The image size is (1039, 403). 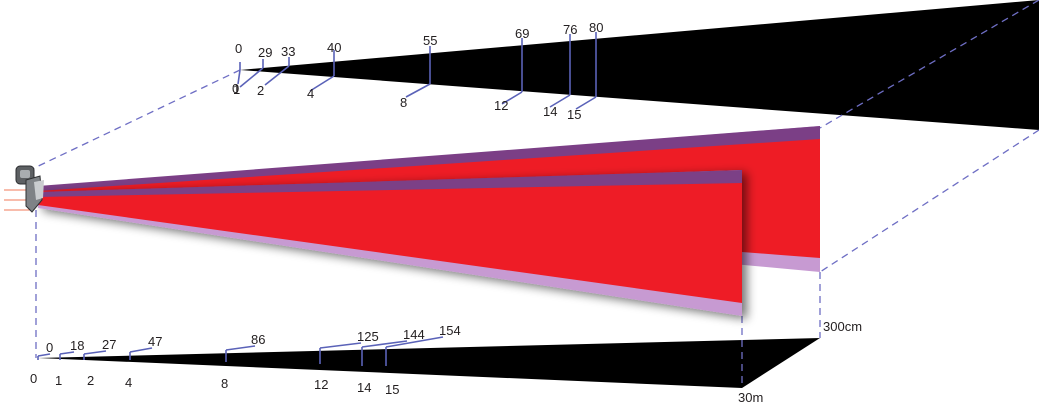 What do you see at coordinates (368, 336) in the screenshot?
I see `bottom-size-label: 125` at bounding box center [368, 336].